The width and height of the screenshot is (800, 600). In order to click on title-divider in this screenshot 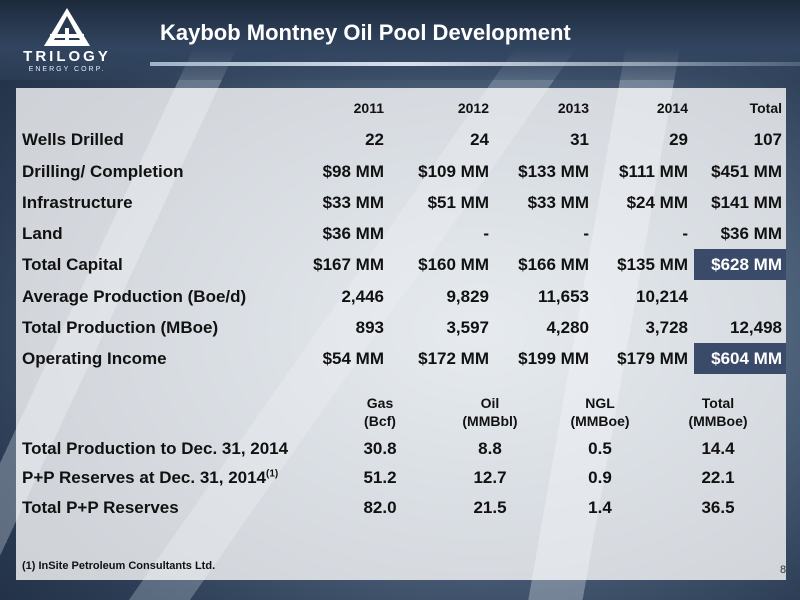, I will do `click(475, 64)`.